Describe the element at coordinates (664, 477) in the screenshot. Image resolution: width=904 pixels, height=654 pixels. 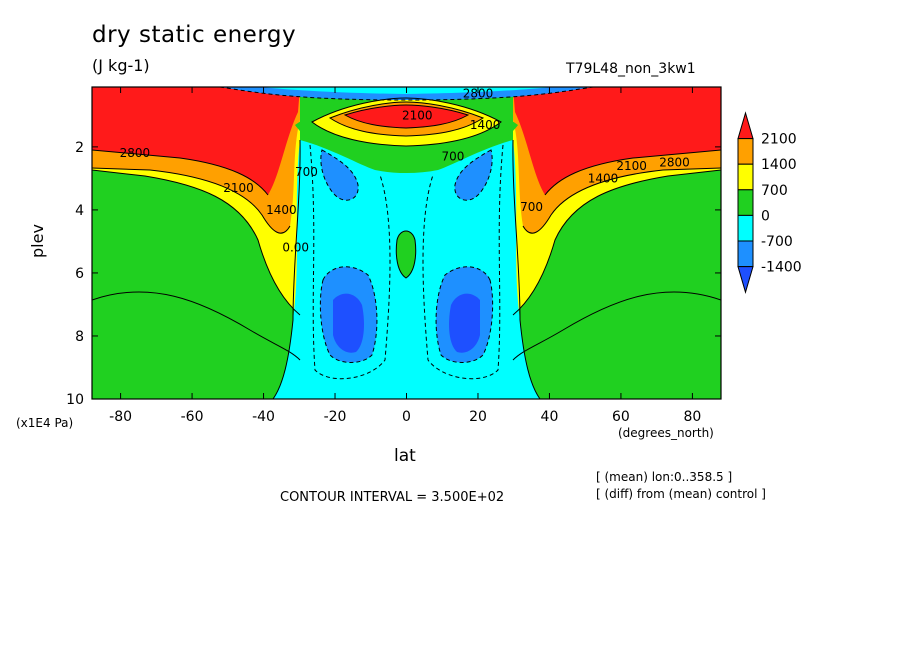
I see `averaging-note: [ (mean) lon:0..358.5 ]` at that location.